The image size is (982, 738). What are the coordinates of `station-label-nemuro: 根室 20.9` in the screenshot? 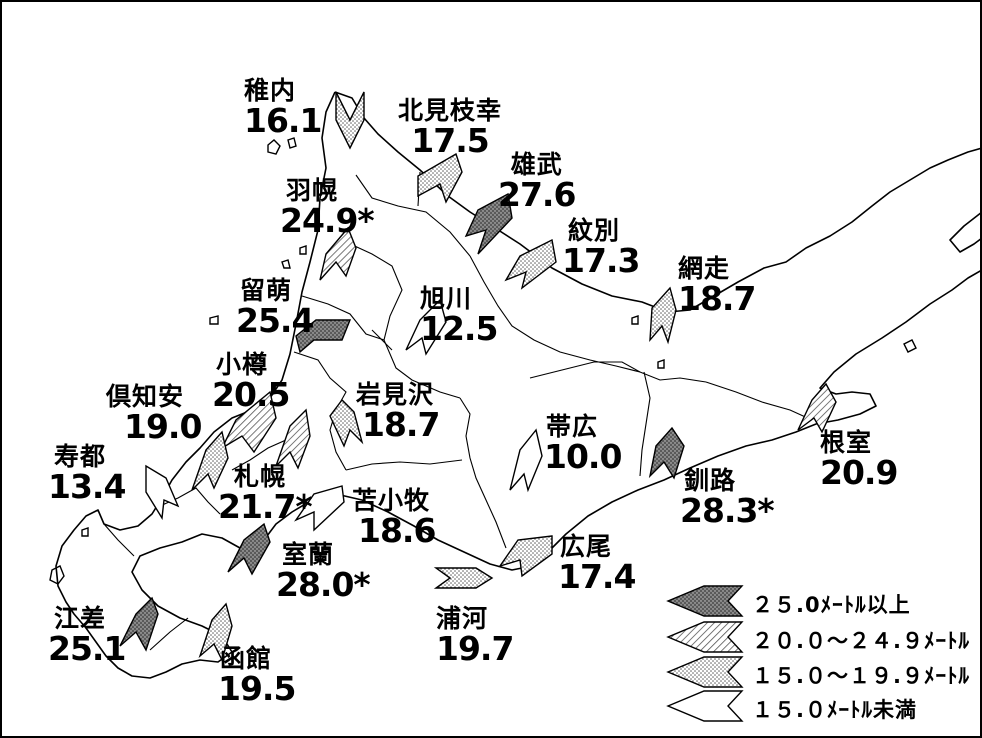 It's located at (859, 460).